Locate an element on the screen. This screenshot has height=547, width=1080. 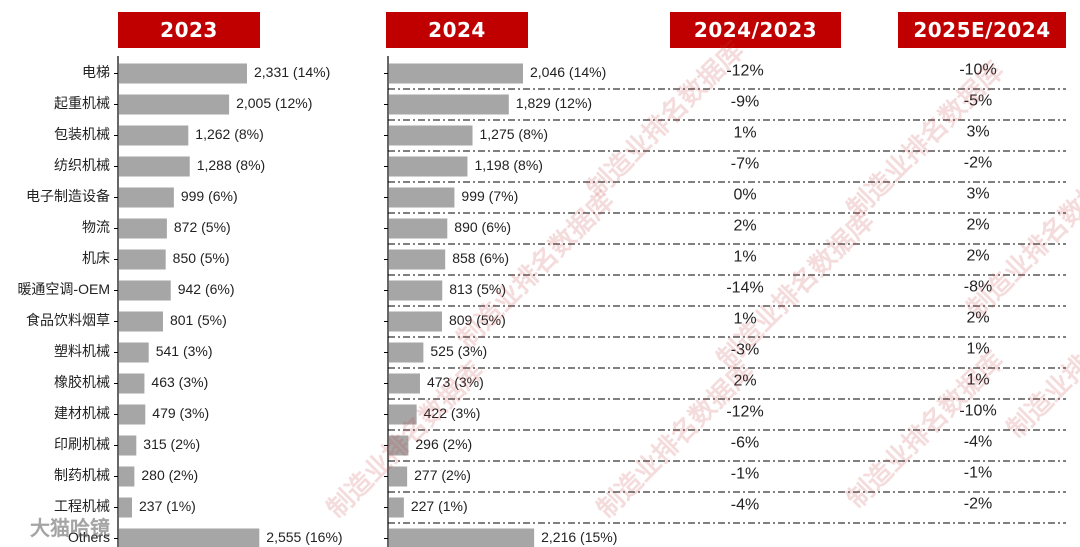
category-label: 电梯 is located at coordinates (96, 72).